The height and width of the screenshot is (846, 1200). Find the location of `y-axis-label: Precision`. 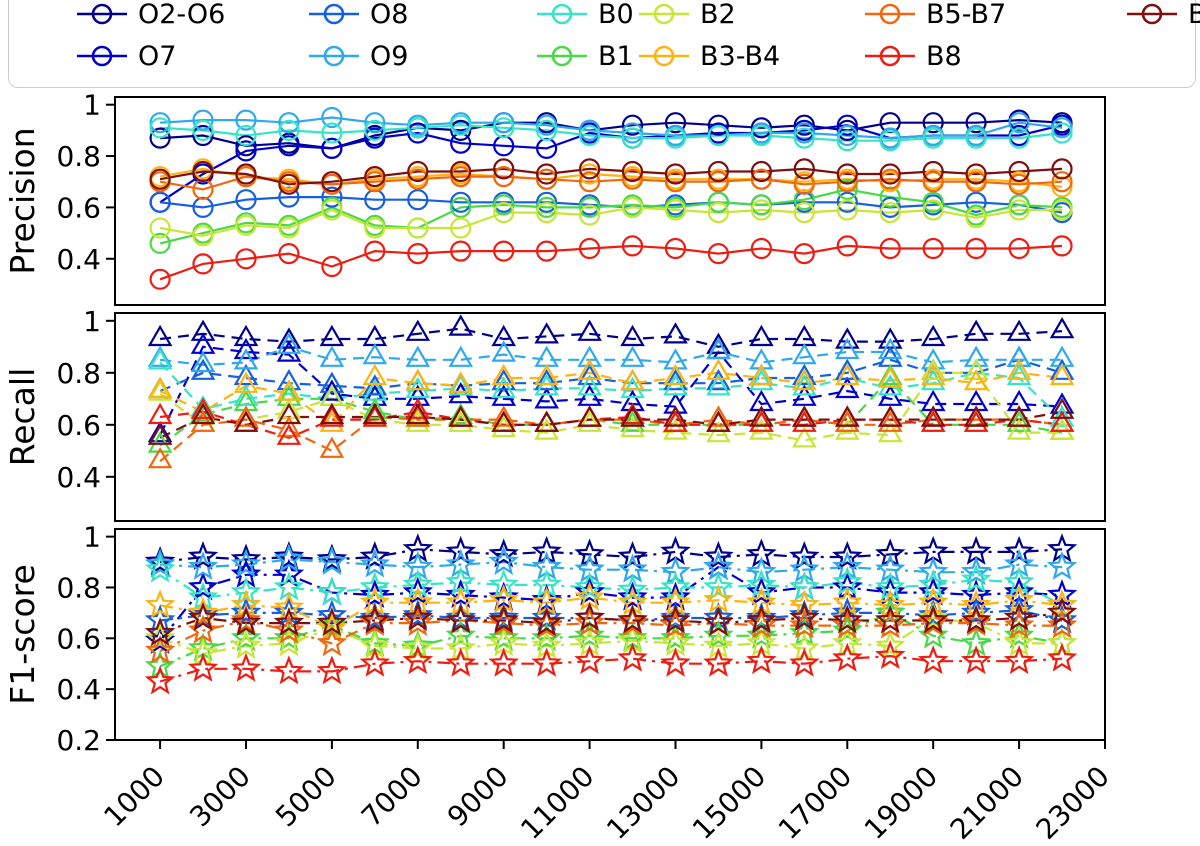

y-axis-label: Precision is located at coordinates (22, 200).